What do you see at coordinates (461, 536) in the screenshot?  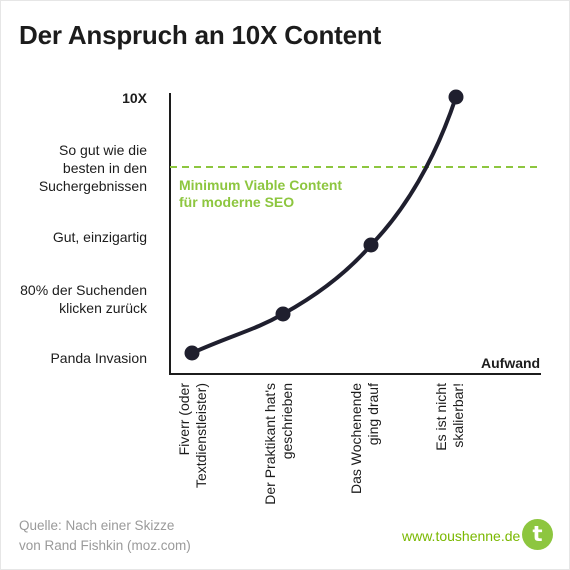 I see `website-link: www.toushenne.de` at bounding box center [461, 536].